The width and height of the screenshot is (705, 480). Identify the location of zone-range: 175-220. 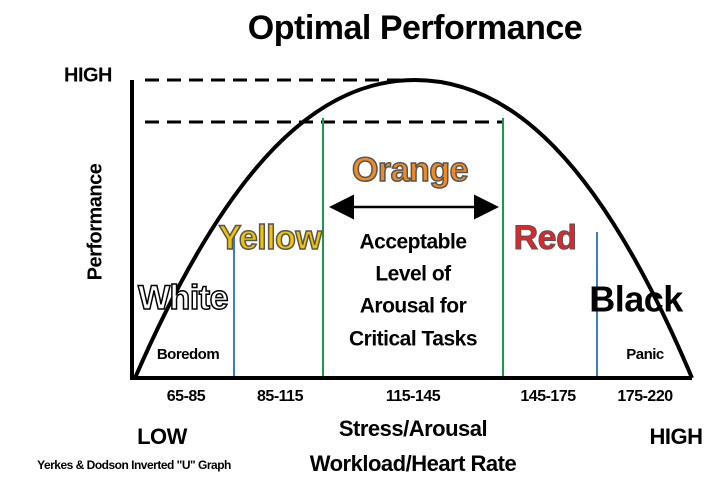
(645, 396).